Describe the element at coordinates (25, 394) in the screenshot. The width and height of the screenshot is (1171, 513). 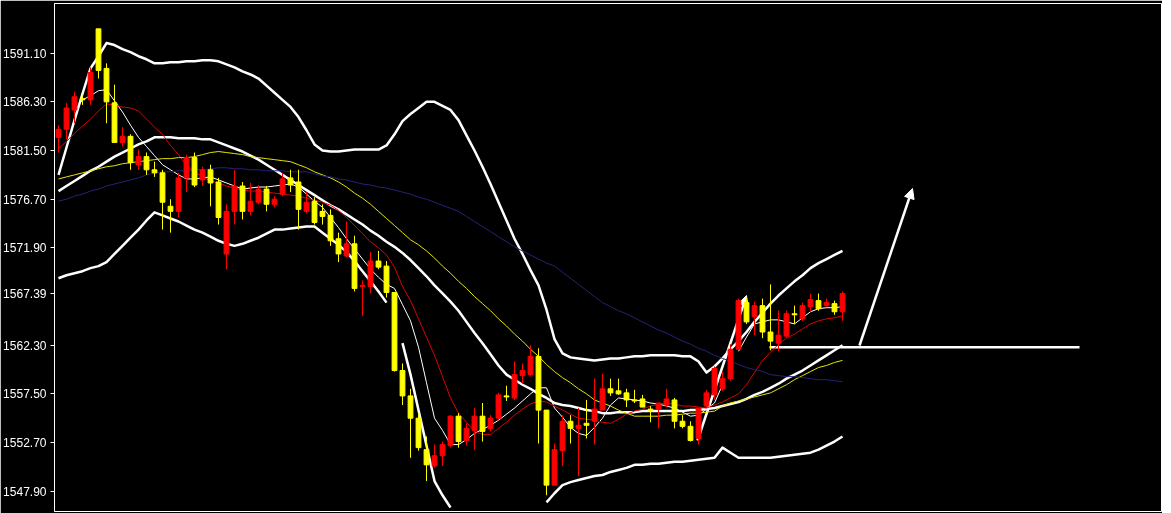
I see `y-tick-label: 1557.50` at that location.